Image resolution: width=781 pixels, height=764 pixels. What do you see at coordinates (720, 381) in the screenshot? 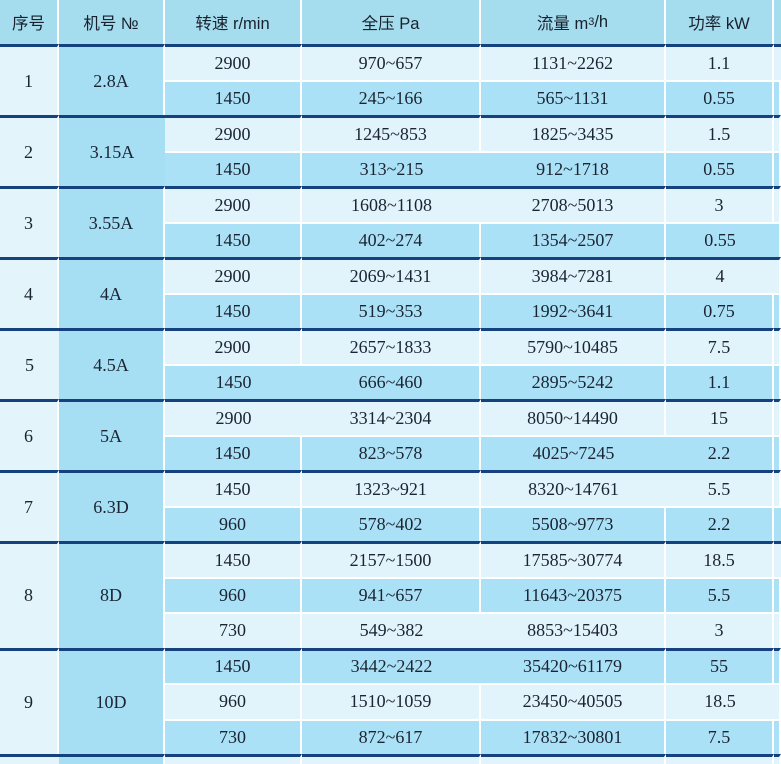
I see `power-cell: 1.1` at bounding box center [720, 381].